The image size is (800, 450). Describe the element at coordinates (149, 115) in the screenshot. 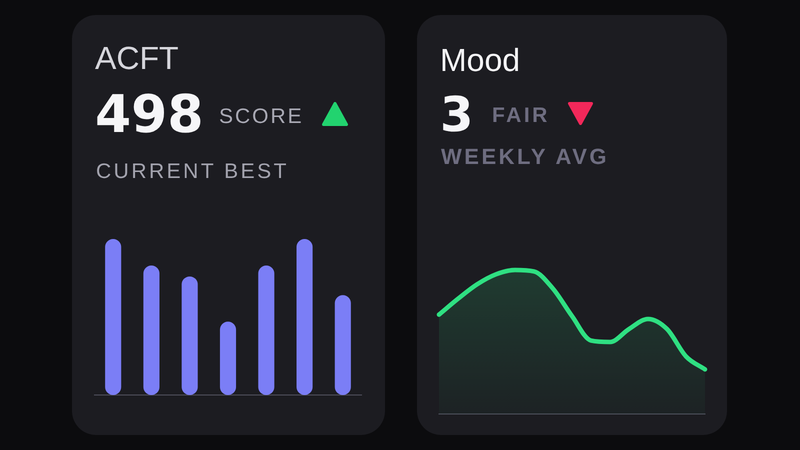

I see `text: 498` at that location.